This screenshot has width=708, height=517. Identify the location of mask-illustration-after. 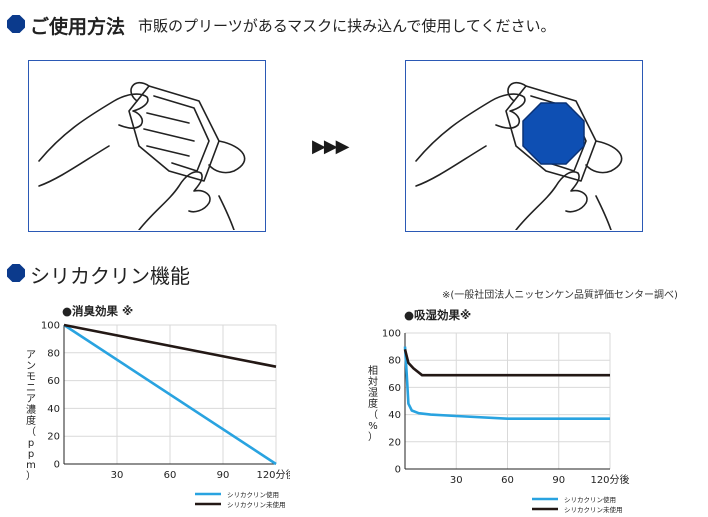
(524, 146).